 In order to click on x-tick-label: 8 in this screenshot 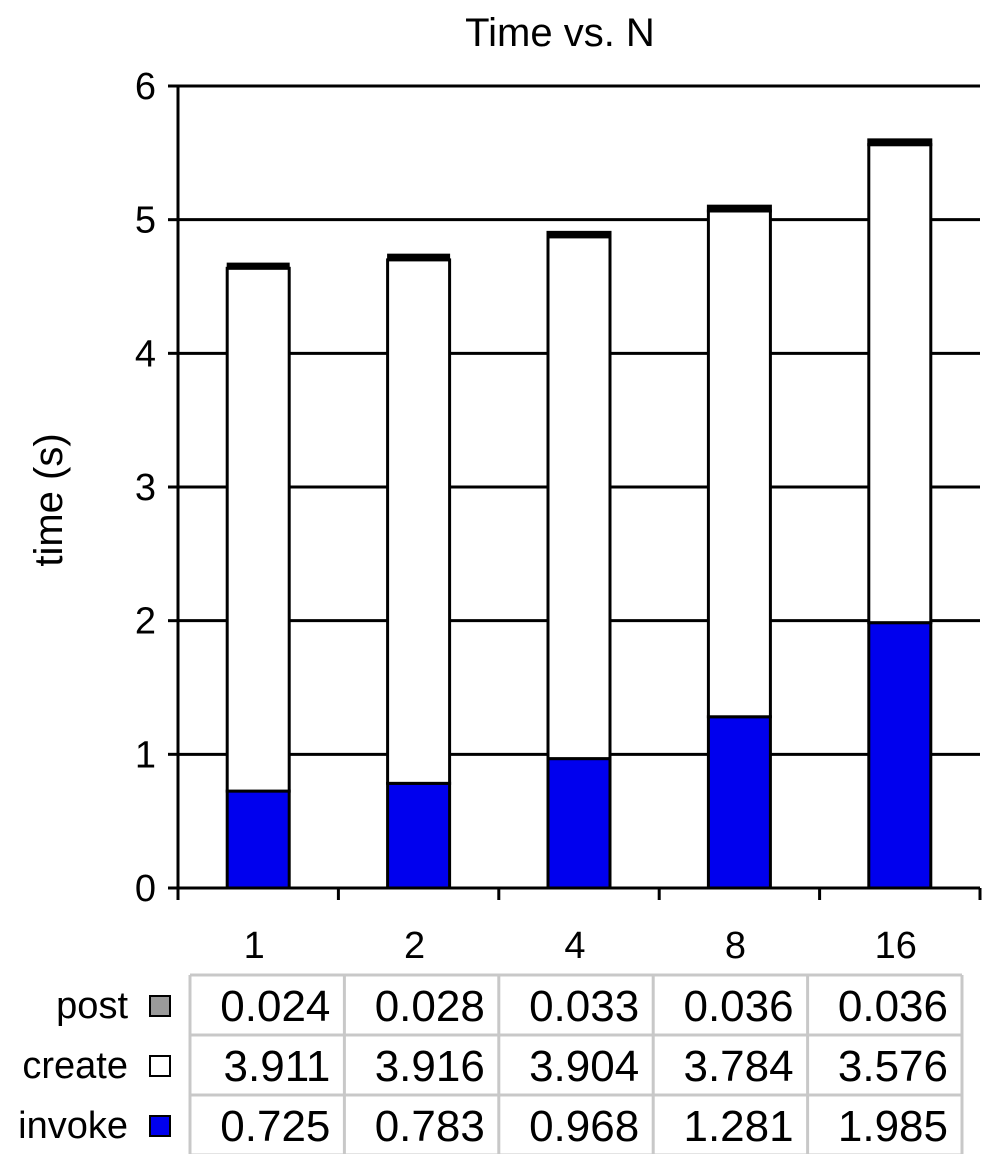, I will do `click(735, 946)`.